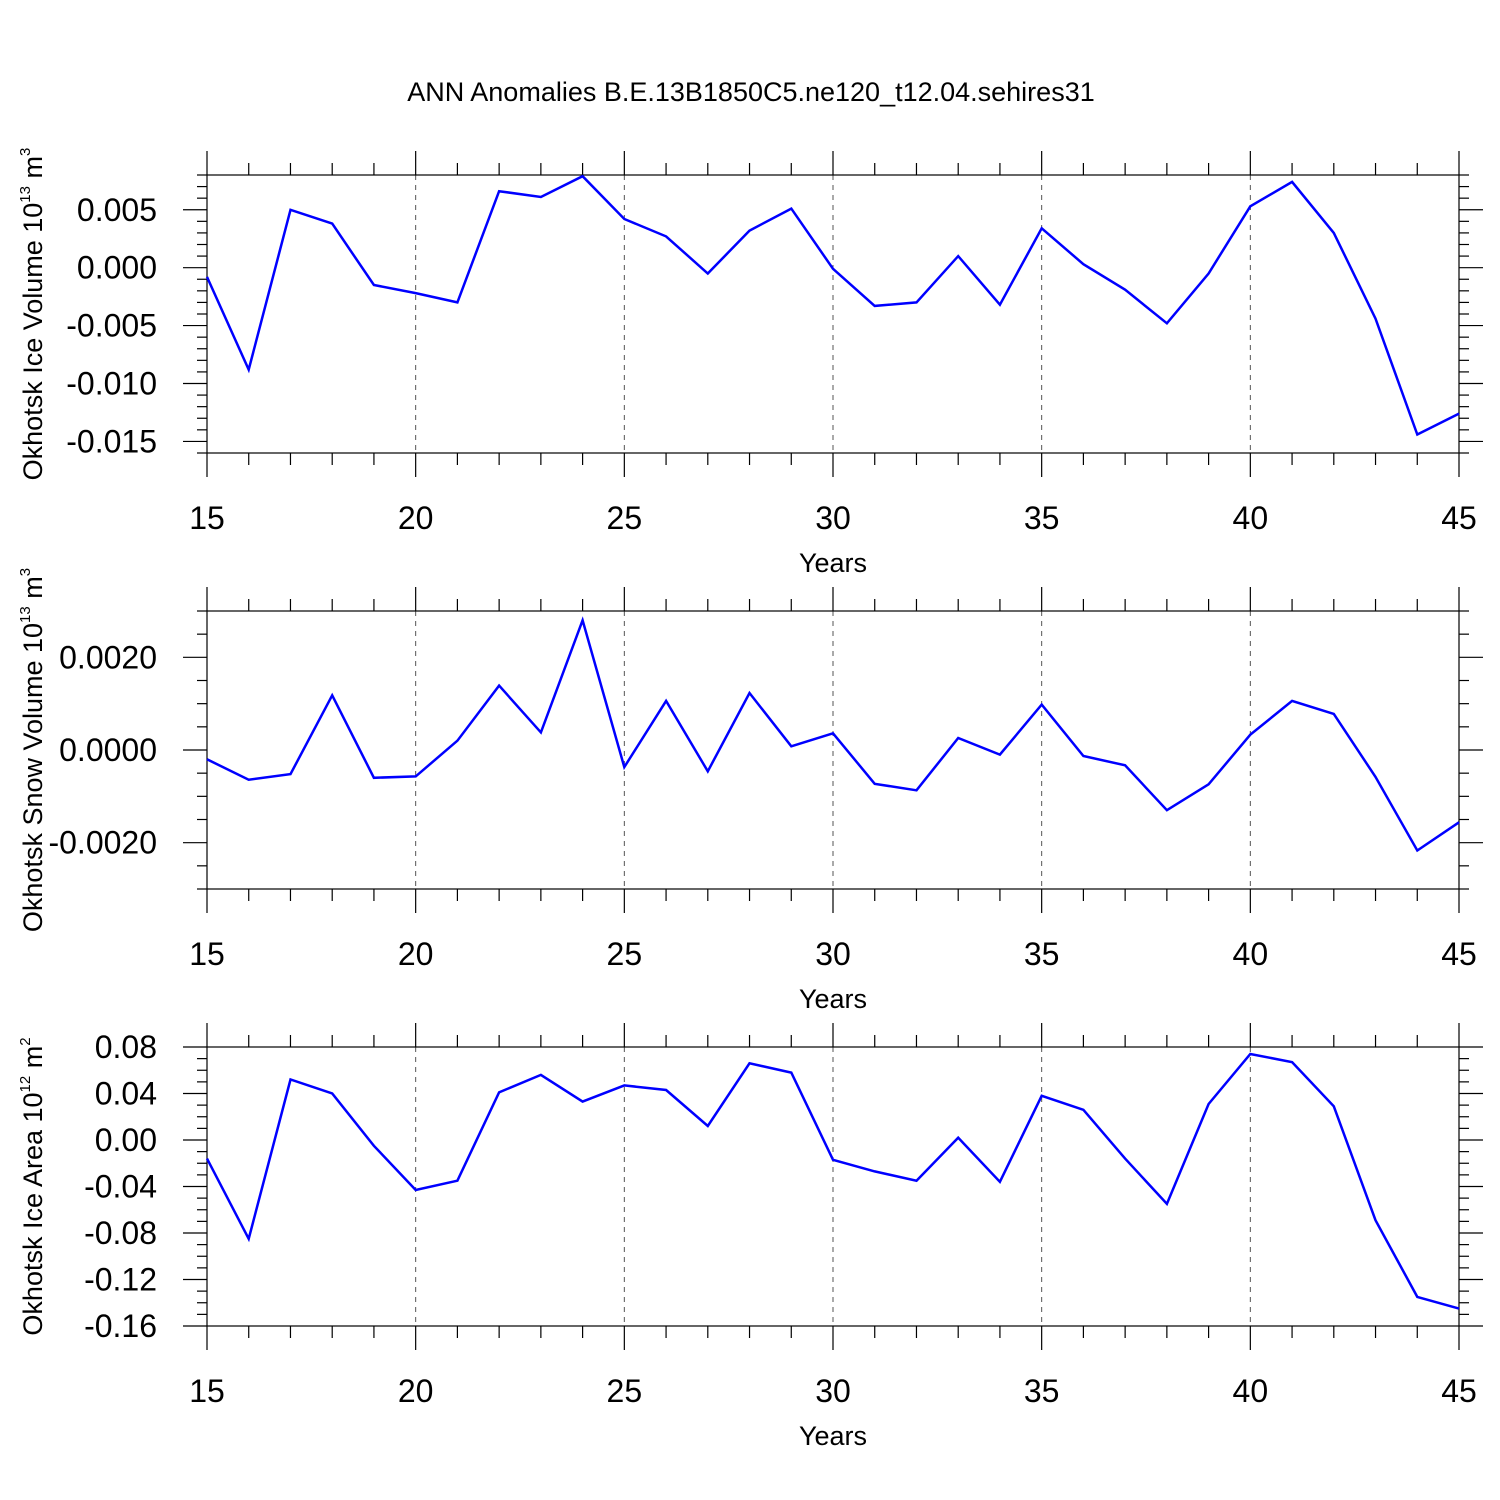  Describe the element at coordinates (25, 1041) in the screenshot. I see `y-axis-title-unit-exponent: 2` at that location.